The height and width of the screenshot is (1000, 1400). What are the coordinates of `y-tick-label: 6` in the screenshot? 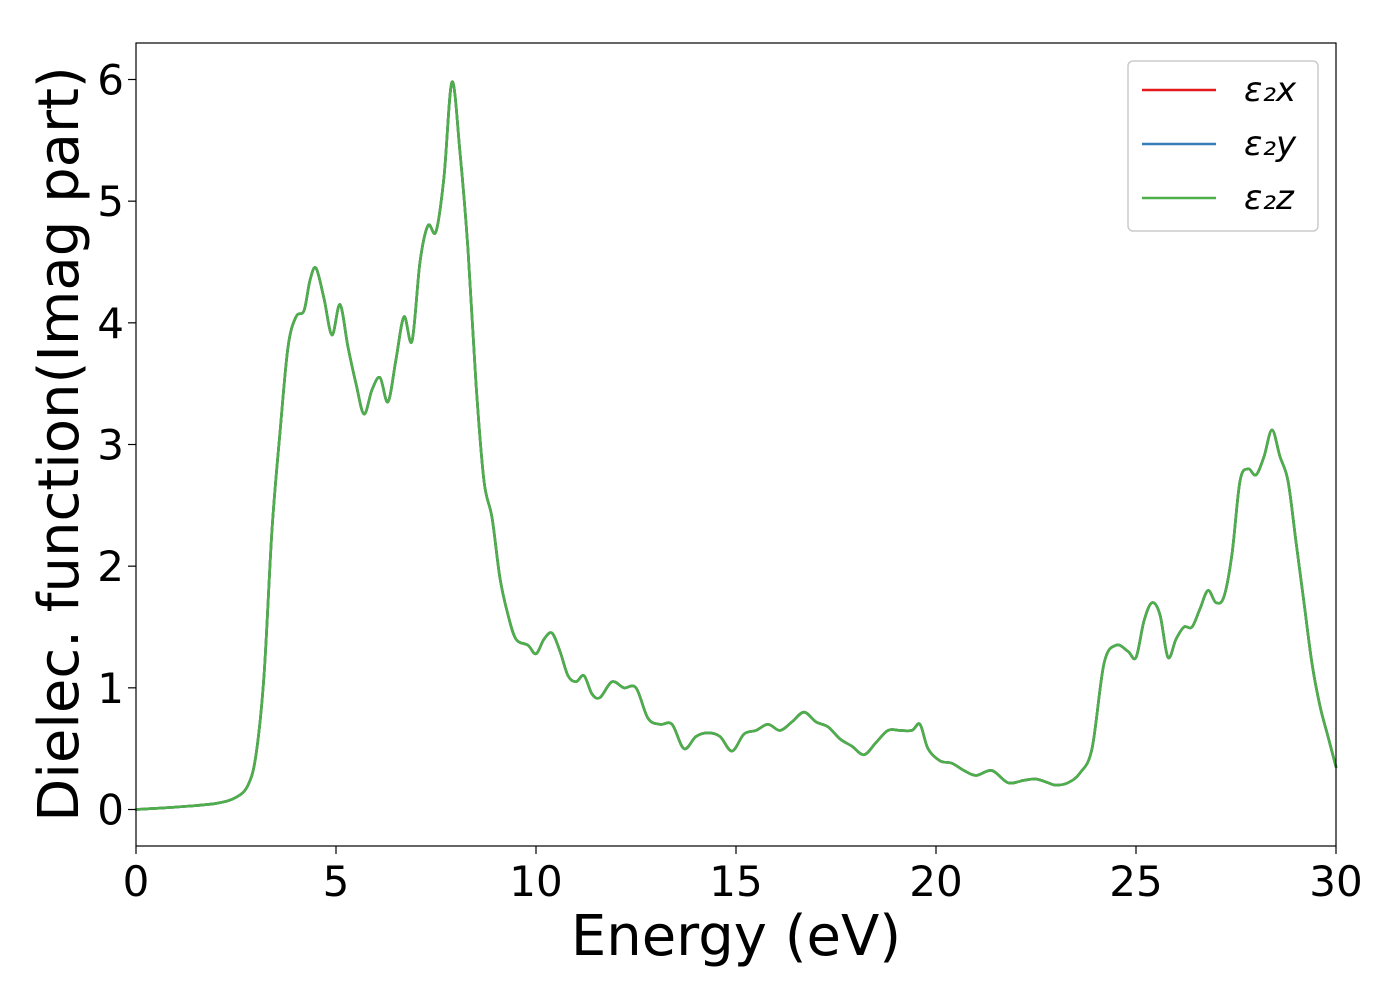 It's located at (110, 80).